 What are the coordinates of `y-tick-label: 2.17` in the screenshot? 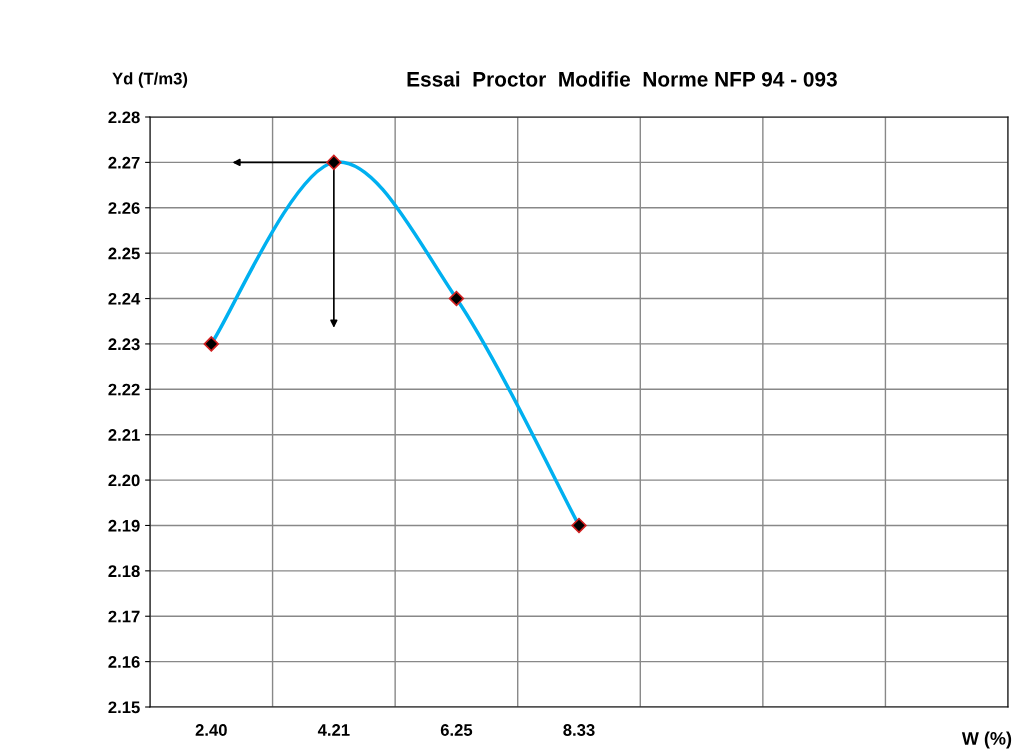 It's located at (124, 616).